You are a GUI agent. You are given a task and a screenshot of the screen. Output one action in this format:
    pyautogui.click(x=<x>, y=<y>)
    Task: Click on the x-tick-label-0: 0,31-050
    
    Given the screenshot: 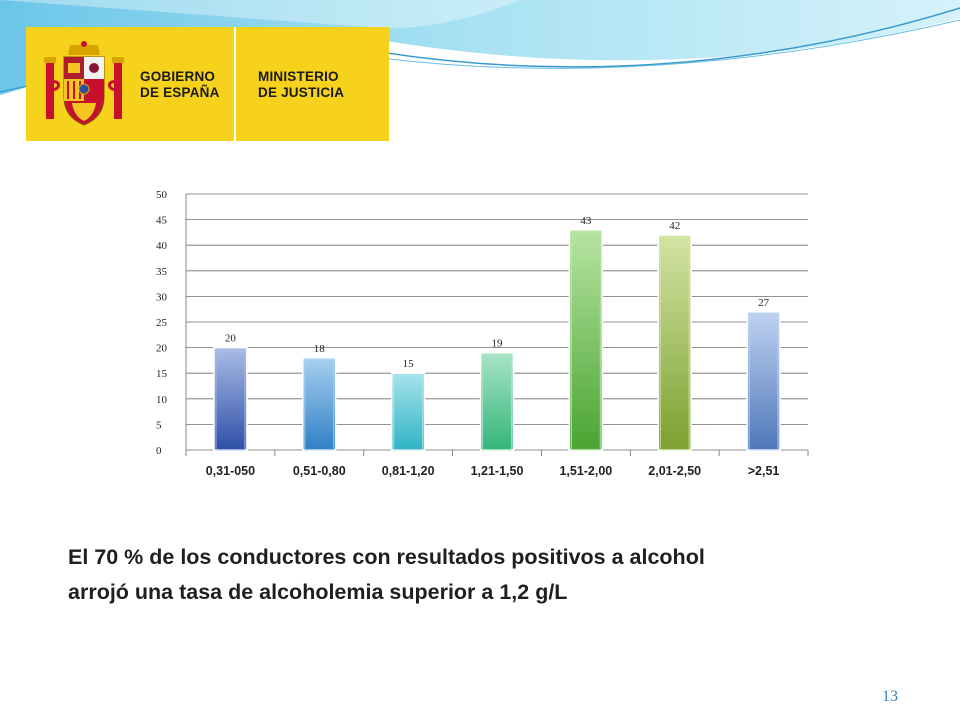 What is the action you would take?
    pyautogui.click(x=230, y=471)
    